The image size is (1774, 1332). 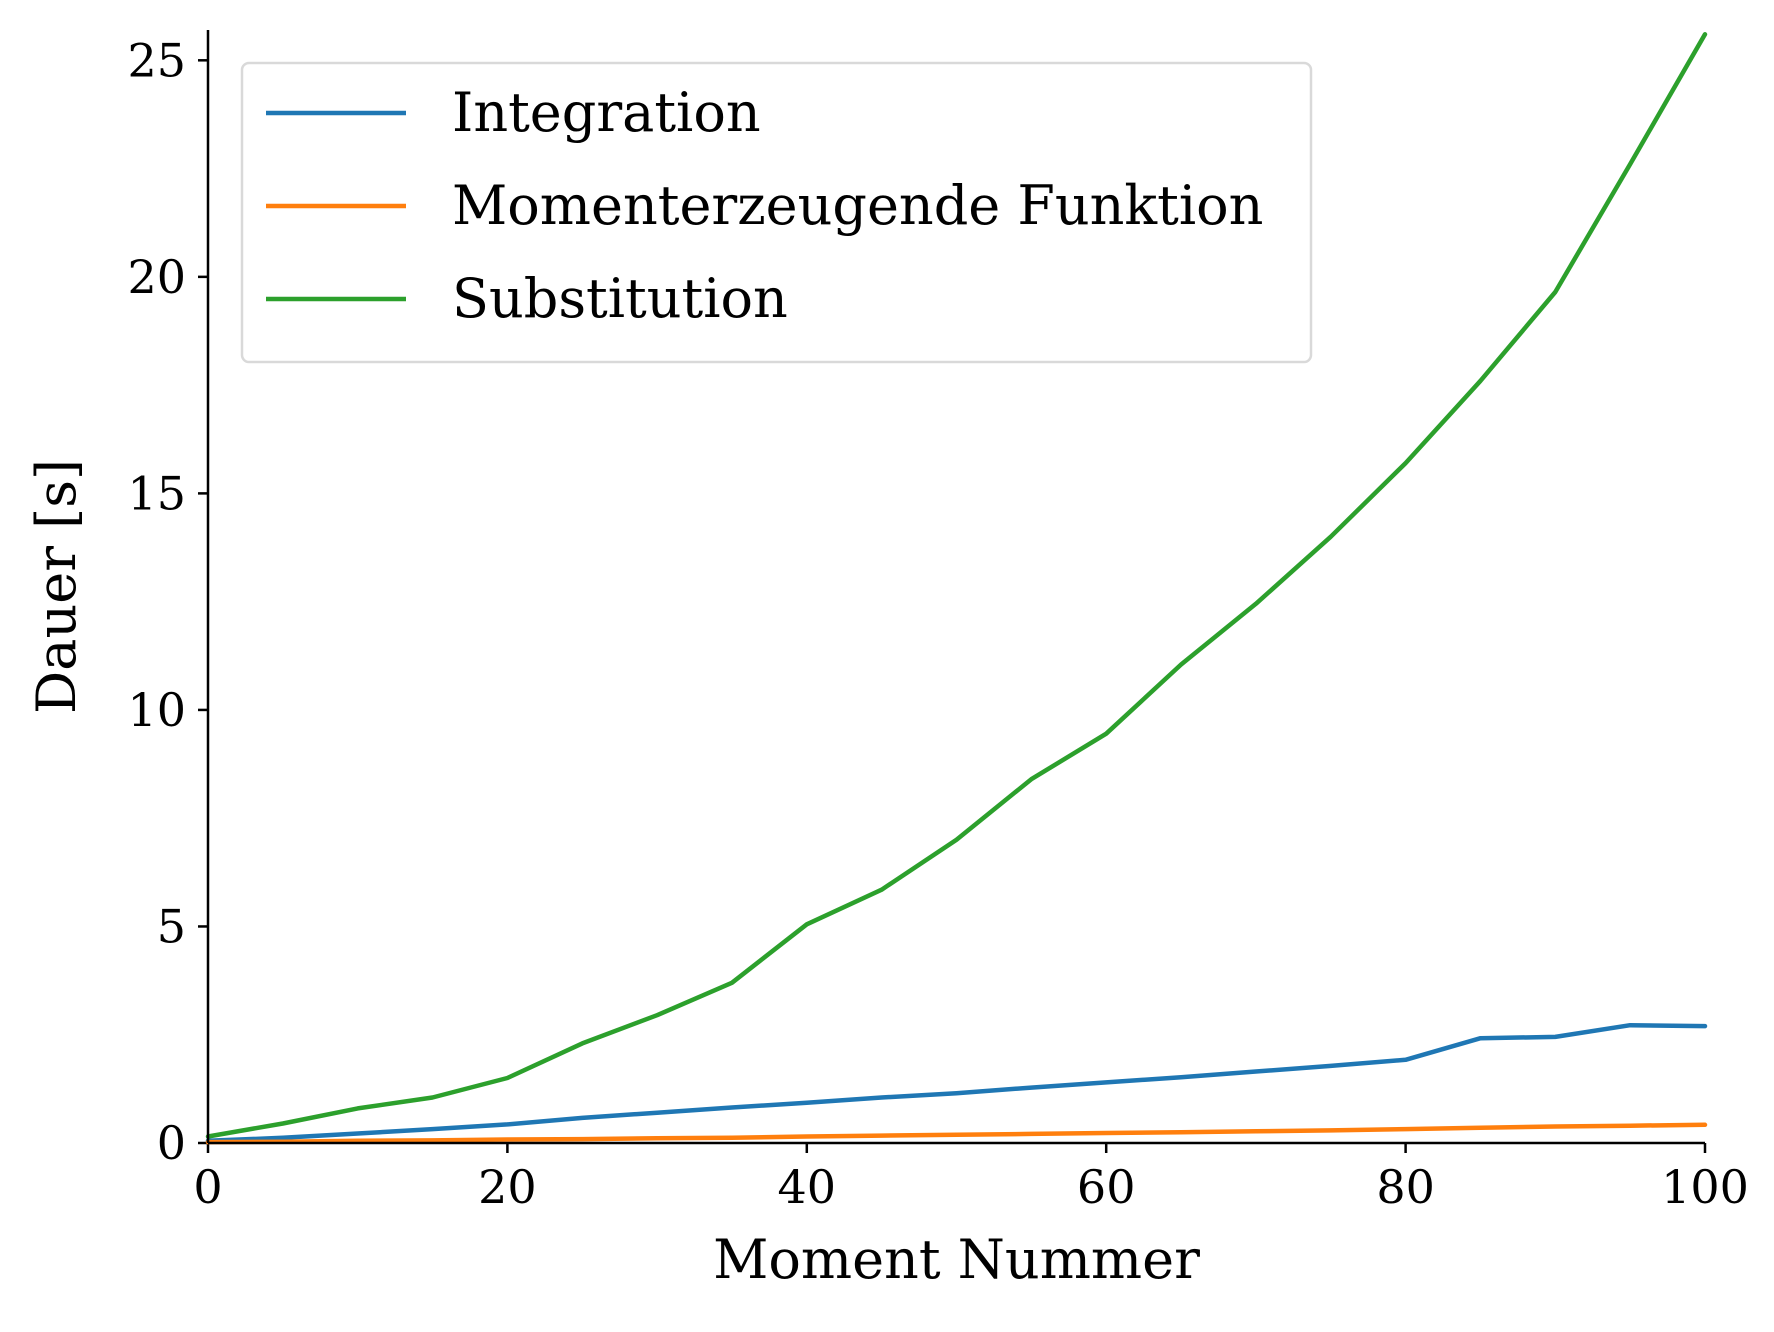 What do you see at coordinates (956, 1259) in the screenshot?
I see `x-axis-label: Moment Nummer` at bounding box center [956, 1259].